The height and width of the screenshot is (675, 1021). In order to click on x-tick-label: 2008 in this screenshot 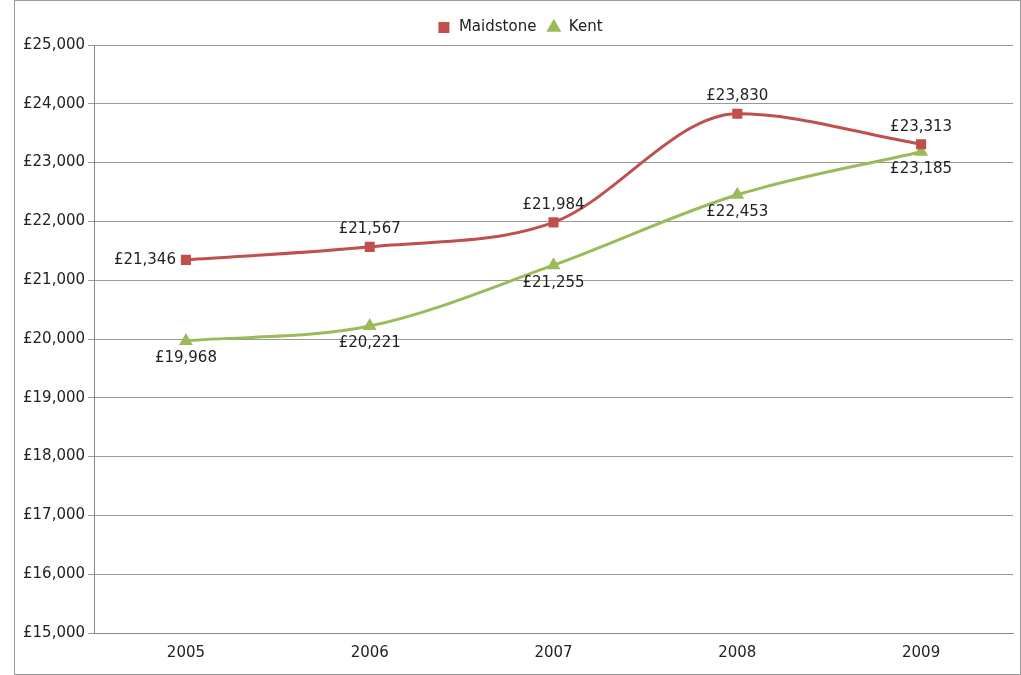, I will do `click(737, 651)`.